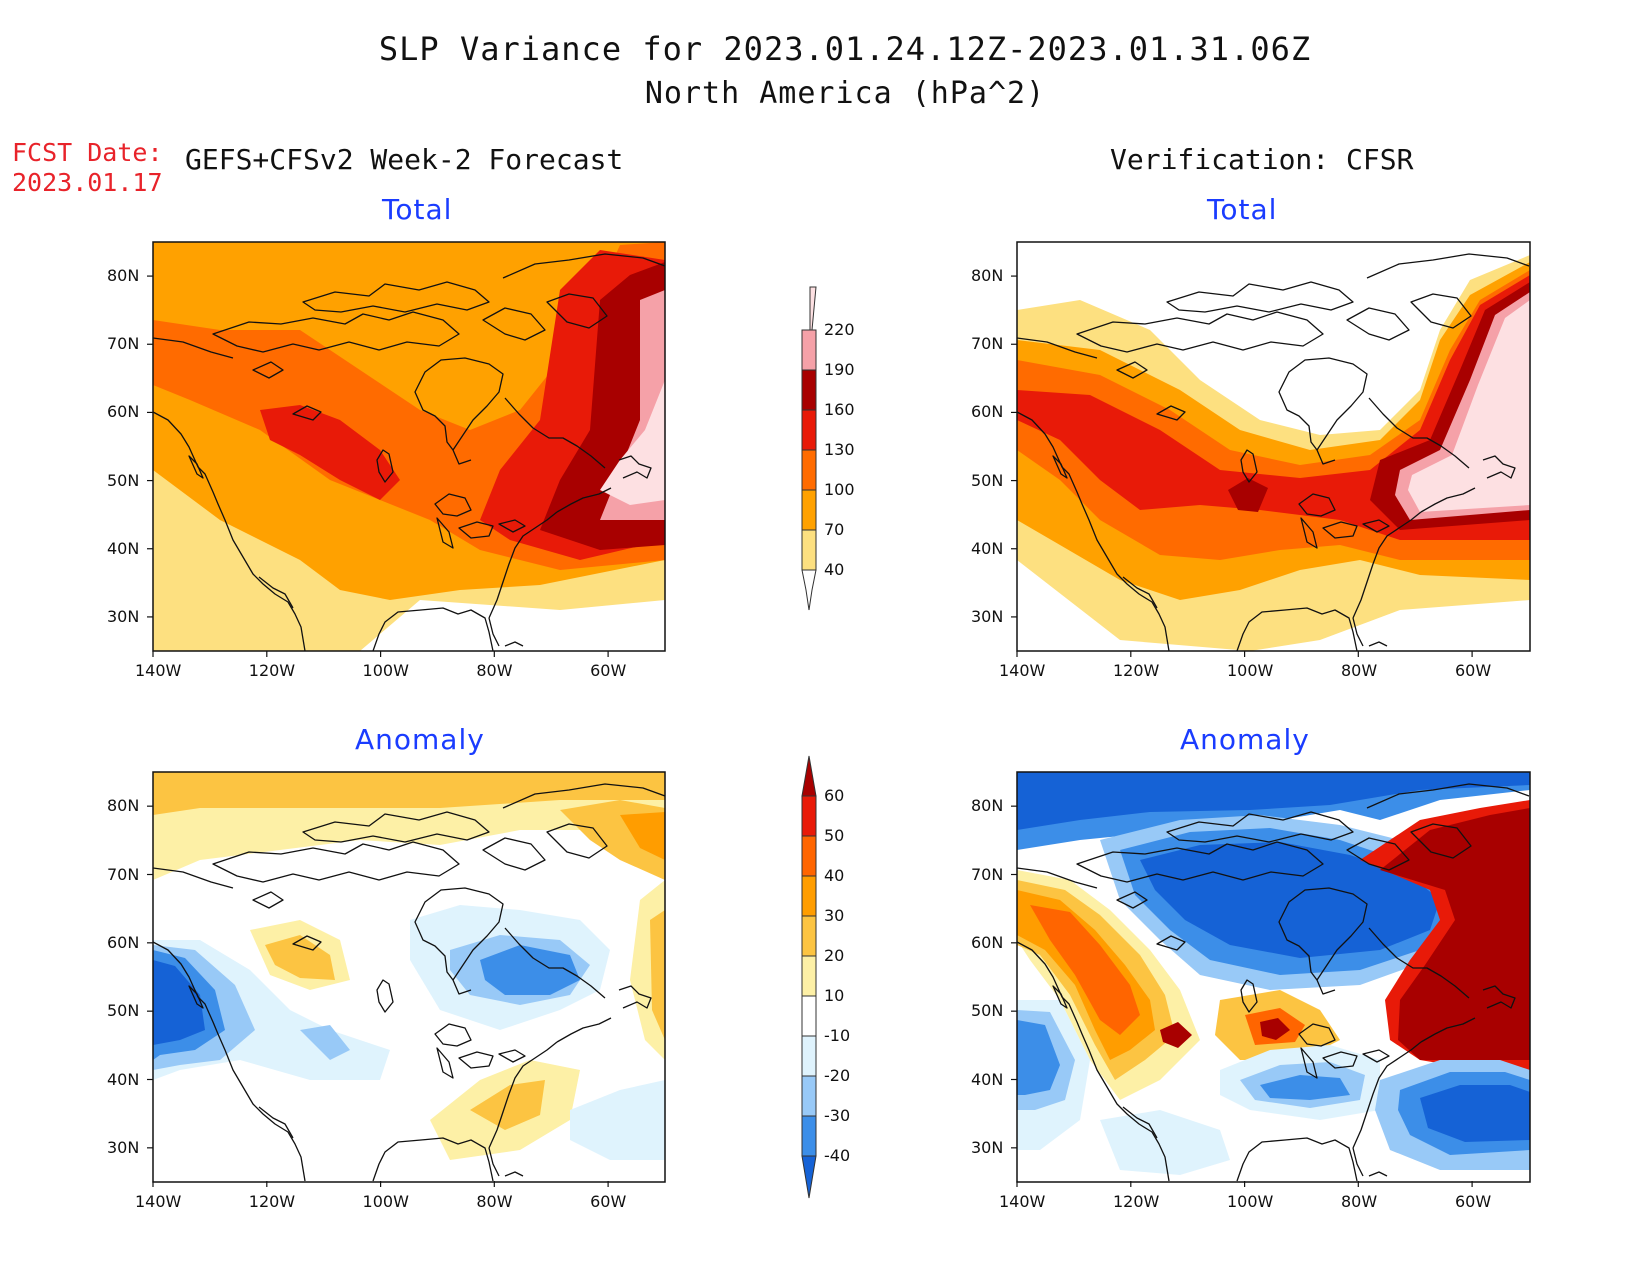 The image size is (1650, 1275). What do you see at coordinates (834, 529) in the screenshot?
I see `colorbar-total-label: 70` at bounding box center [834, 529].